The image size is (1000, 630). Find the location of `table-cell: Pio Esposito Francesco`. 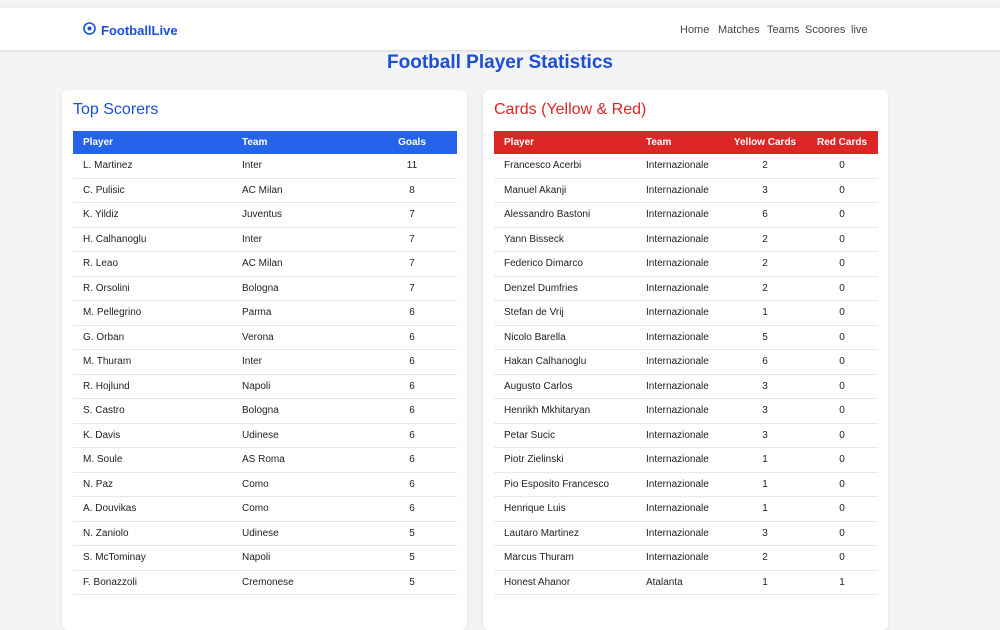

table-cell: Pio Esposito Francesco is located at coordinates (557, 484).